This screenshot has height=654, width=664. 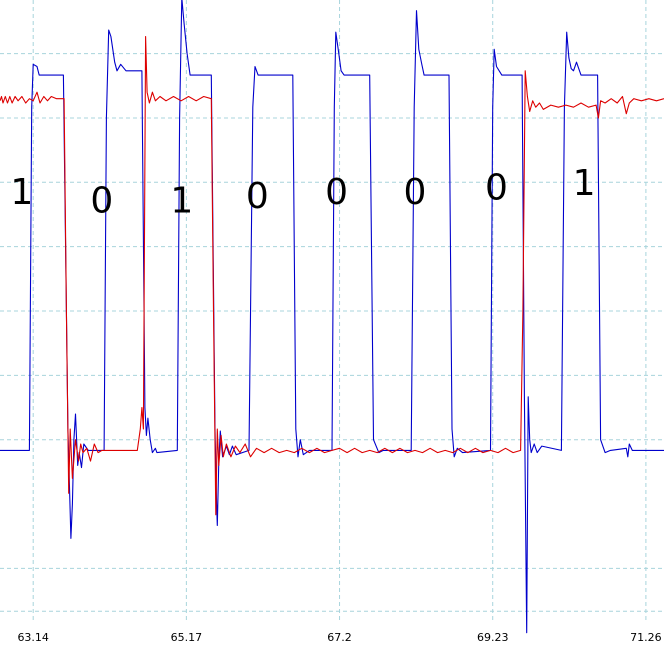 I want to click on x-axis-ticks: 63.14 65.17 67.2 69.23 71.26, so click(x=339, y=637).